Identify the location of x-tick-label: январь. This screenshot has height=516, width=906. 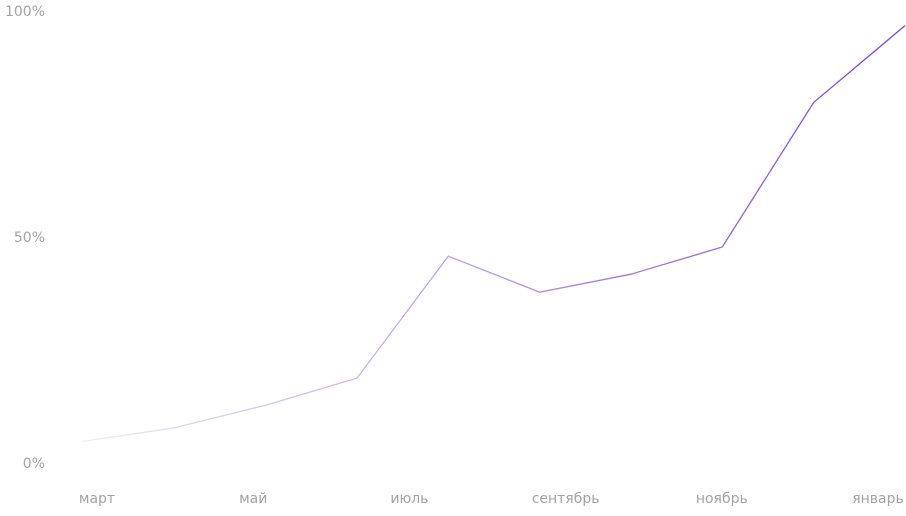
(878, 499).